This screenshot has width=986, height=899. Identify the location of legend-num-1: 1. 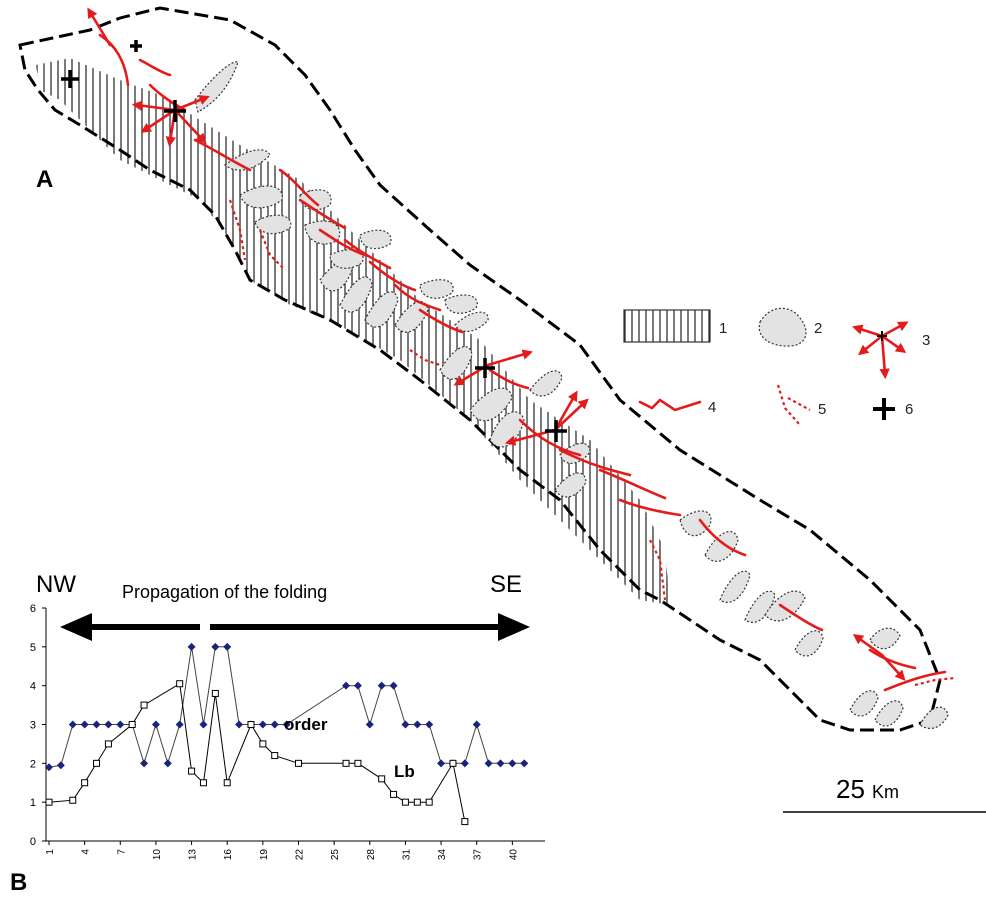
(723, 328).